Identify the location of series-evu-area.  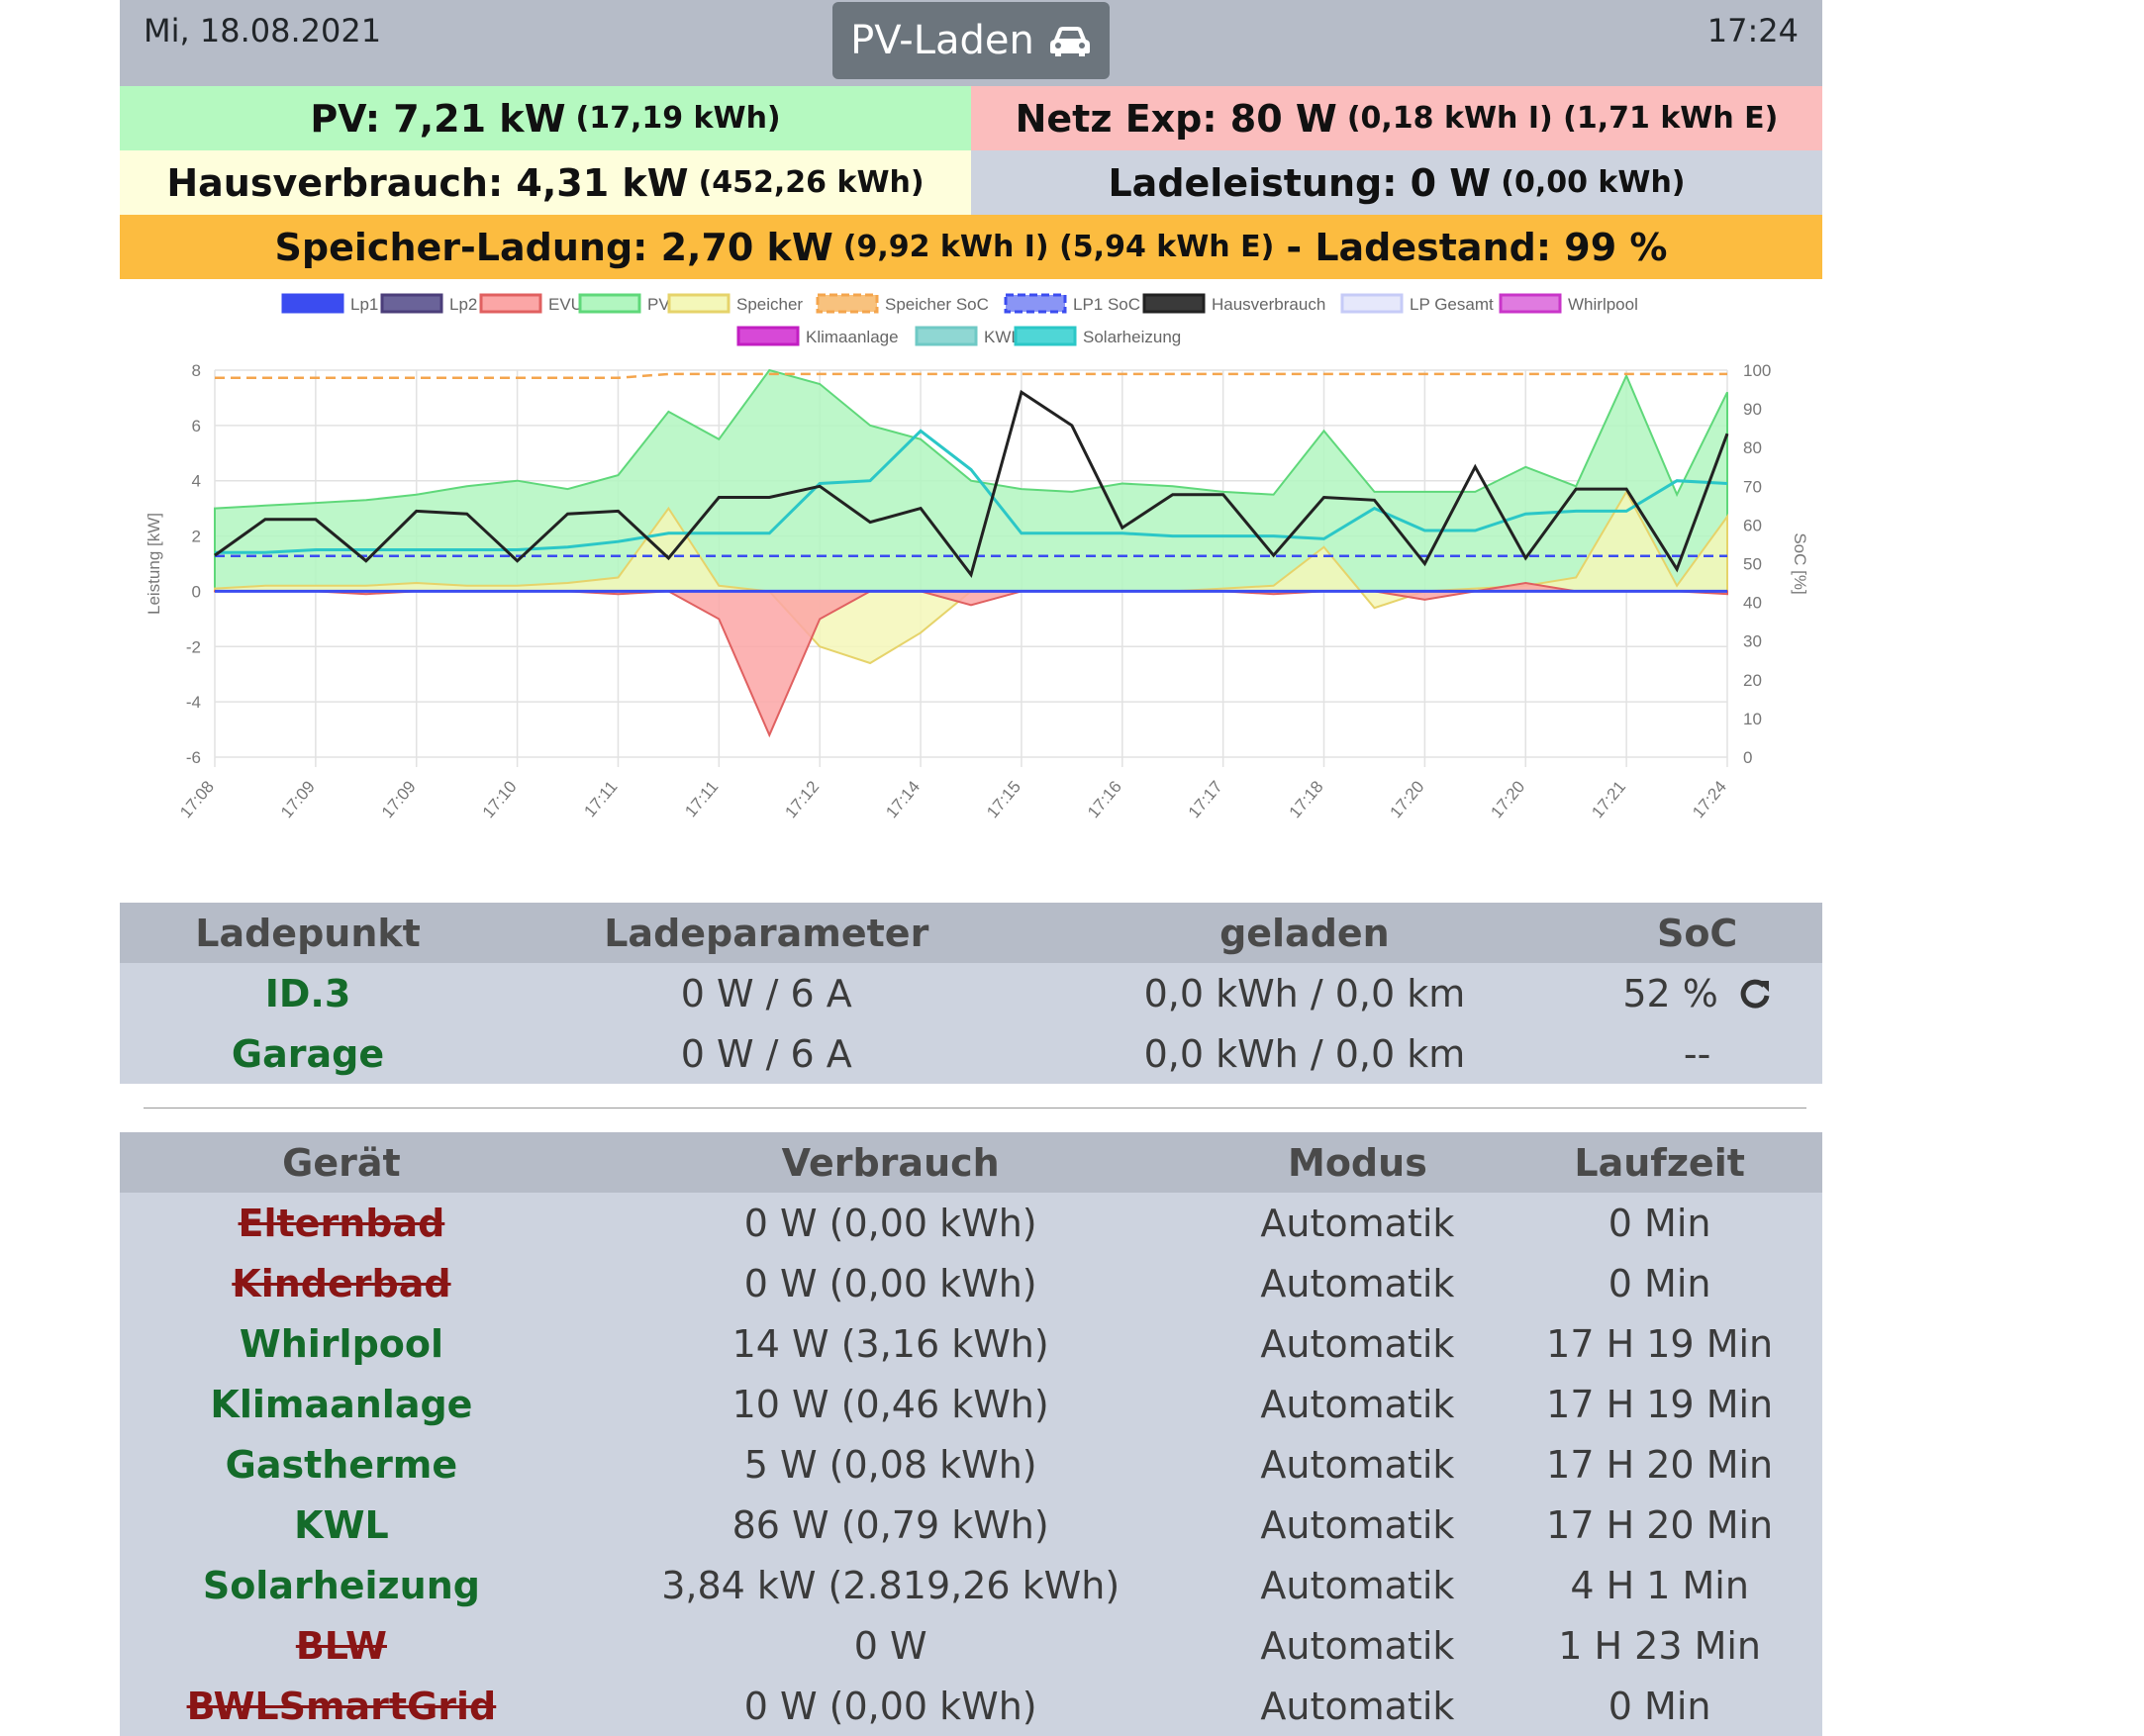
(971, 659).